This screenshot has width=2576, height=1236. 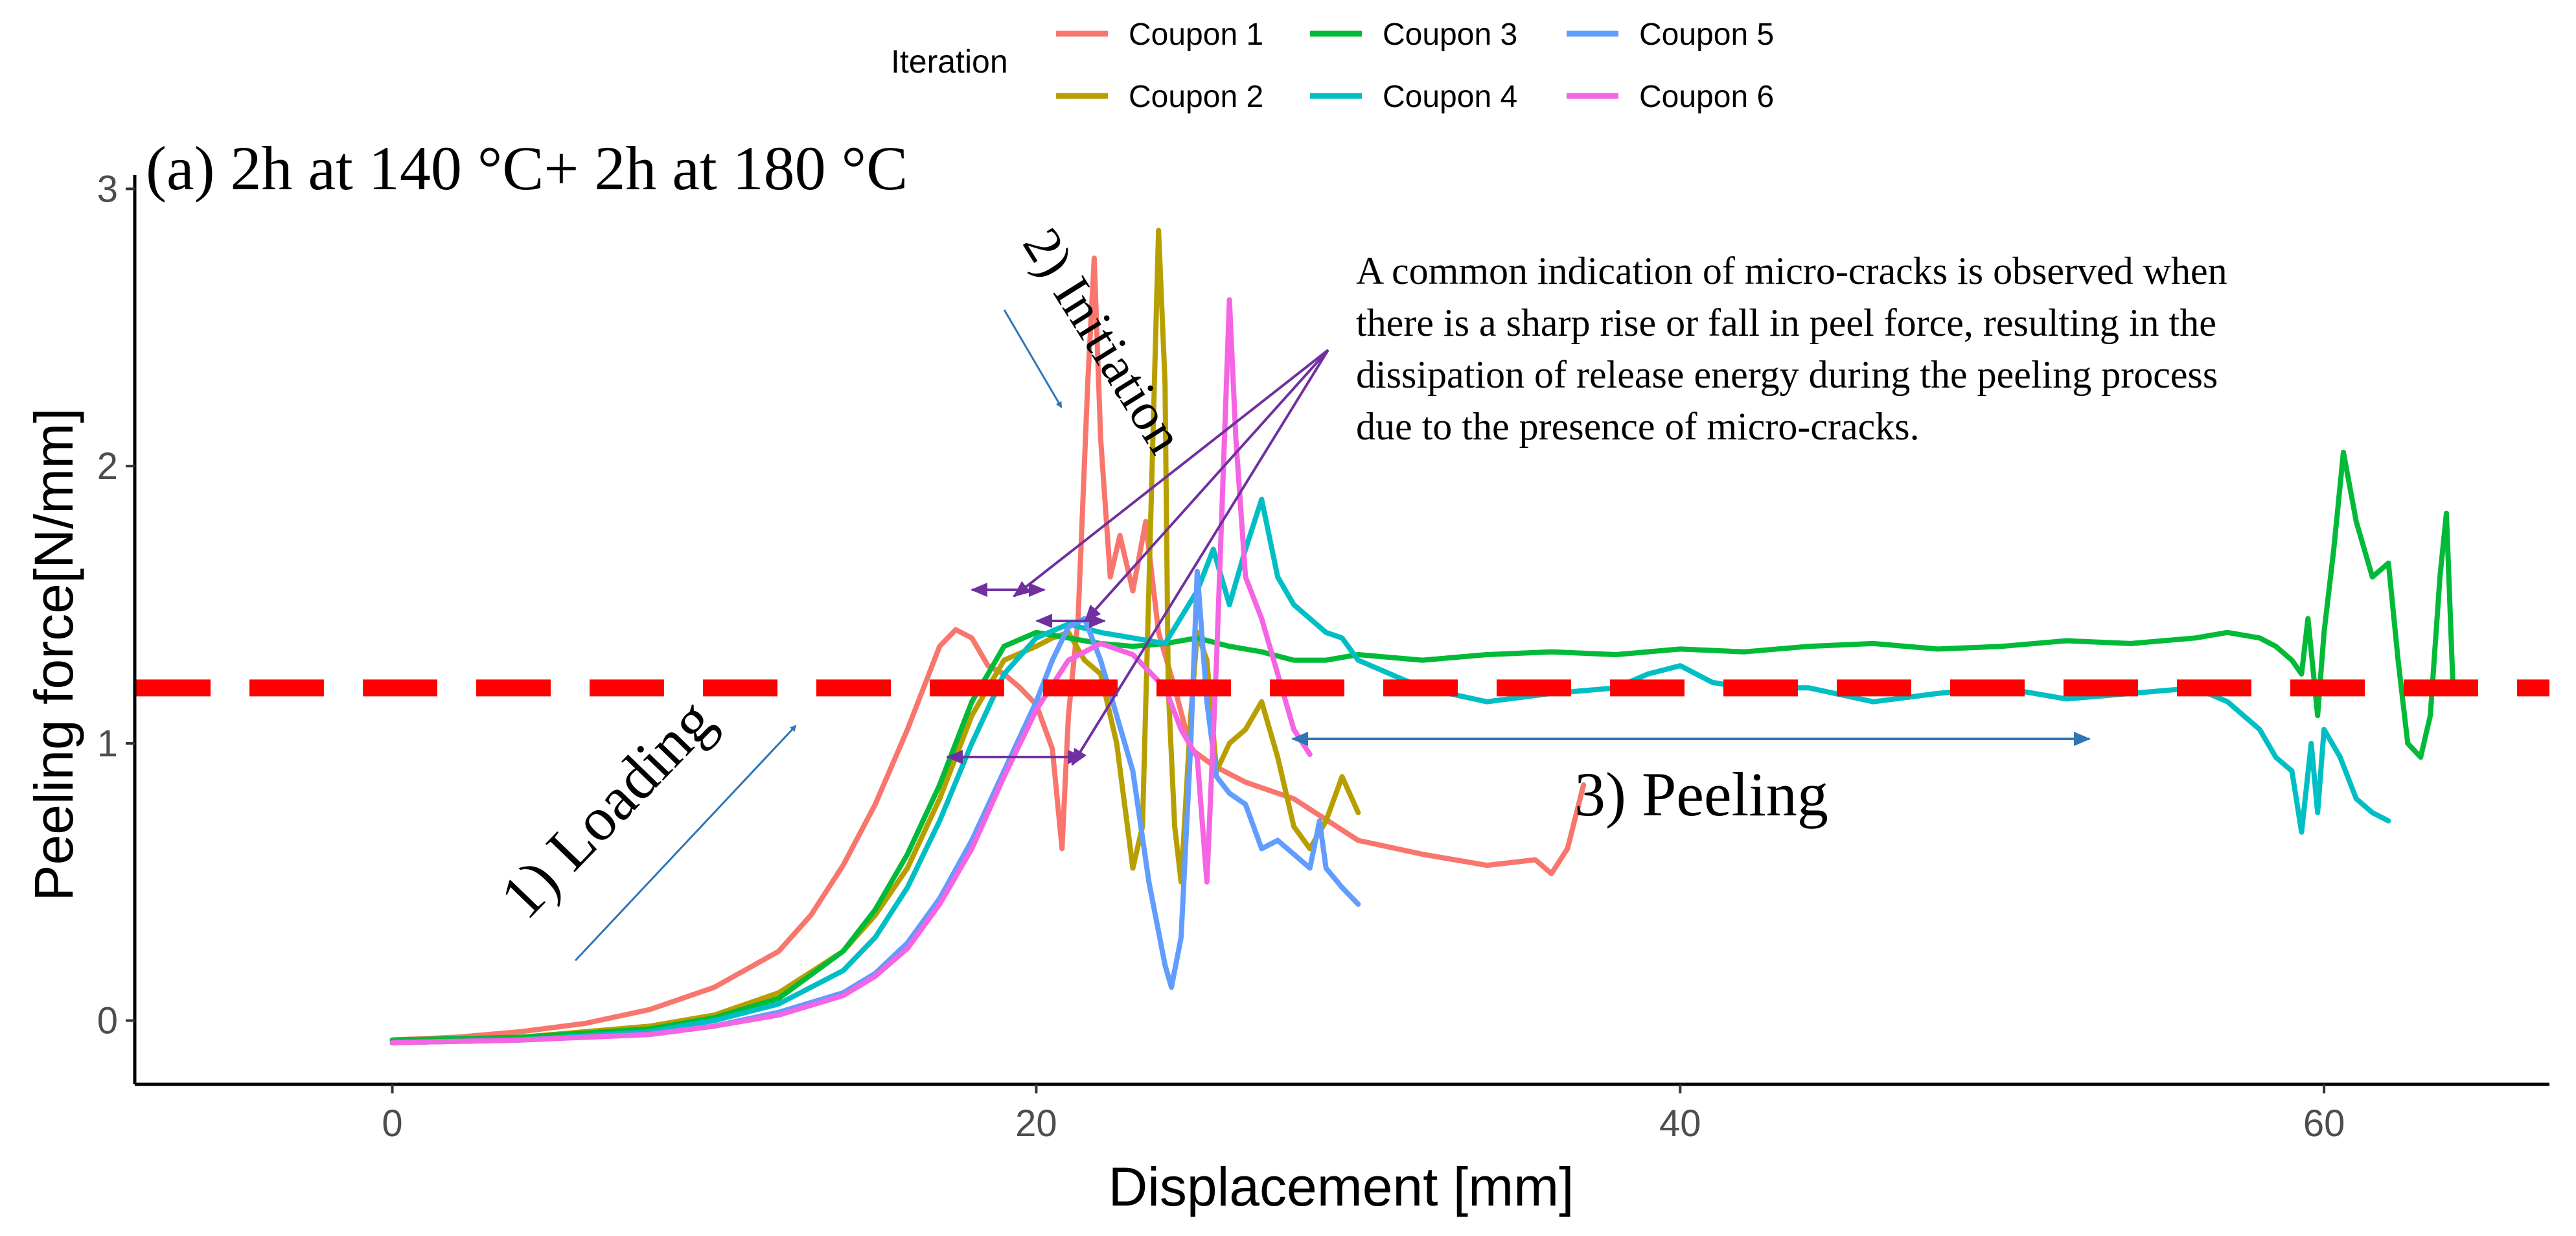 I want to click on legend-label-coupon-1: Coupon 1, so click(x=1196, y=35).